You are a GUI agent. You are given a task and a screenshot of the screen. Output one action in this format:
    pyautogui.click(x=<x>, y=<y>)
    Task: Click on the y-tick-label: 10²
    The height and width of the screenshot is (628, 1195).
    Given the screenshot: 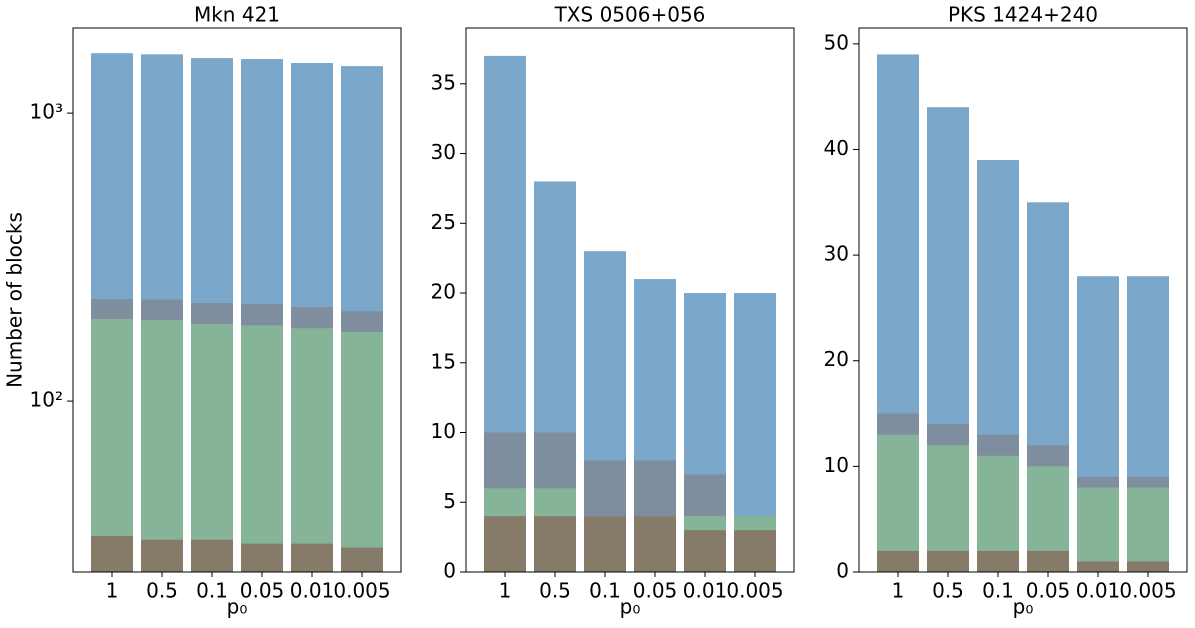 What is the action you would take?
    pyautogui.click(x=46, y=400)
    